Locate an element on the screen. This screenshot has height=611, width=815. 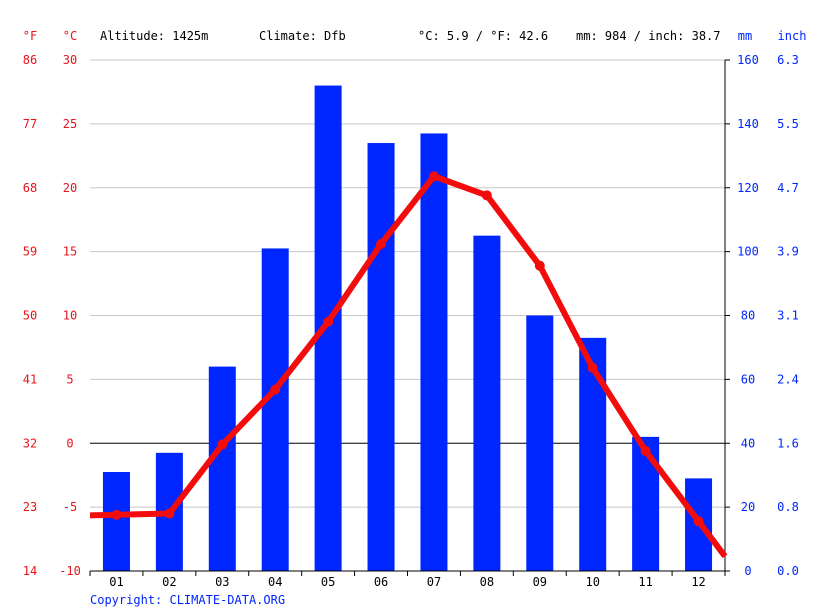
celsius-tick-label: 0 is located at coordinates (69, 443).